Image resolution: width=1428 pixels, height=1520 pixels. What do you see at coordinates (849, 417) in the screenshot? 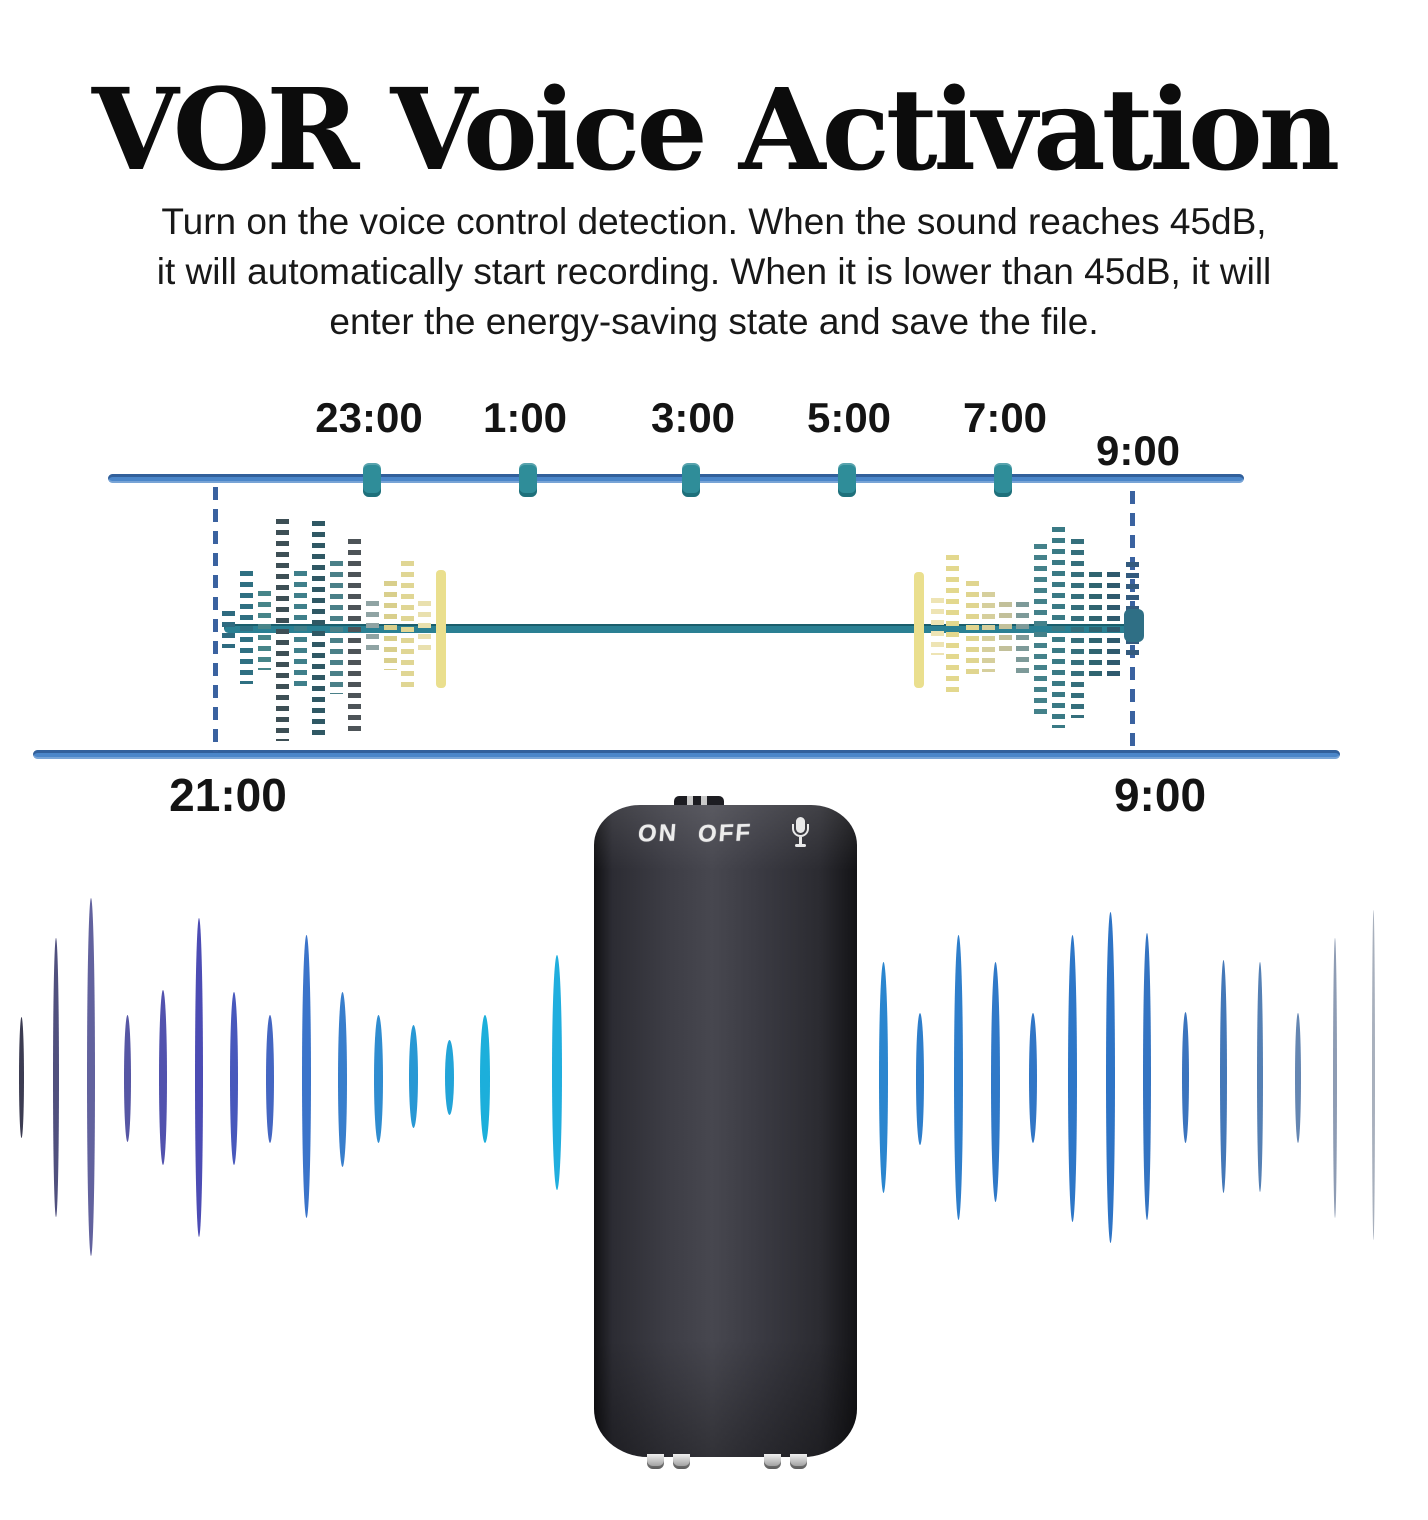
I see `time-label: 5:00` at bounding box center [849, 417].